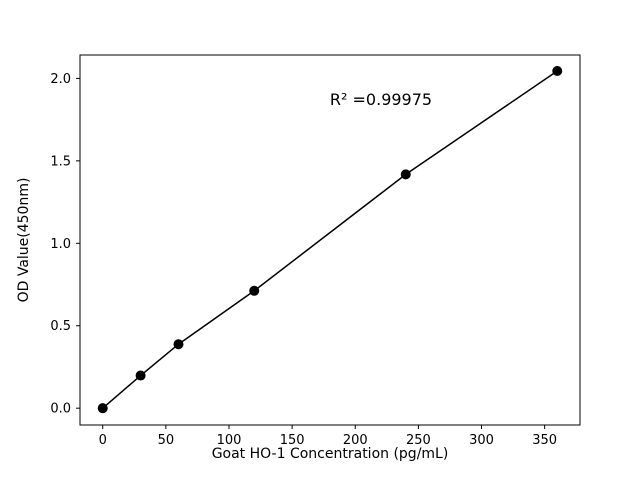 Image resolution: width=640 pixels, height=480 pixels. I want to click on y-tick-label: 0.0, so click(60, 409).